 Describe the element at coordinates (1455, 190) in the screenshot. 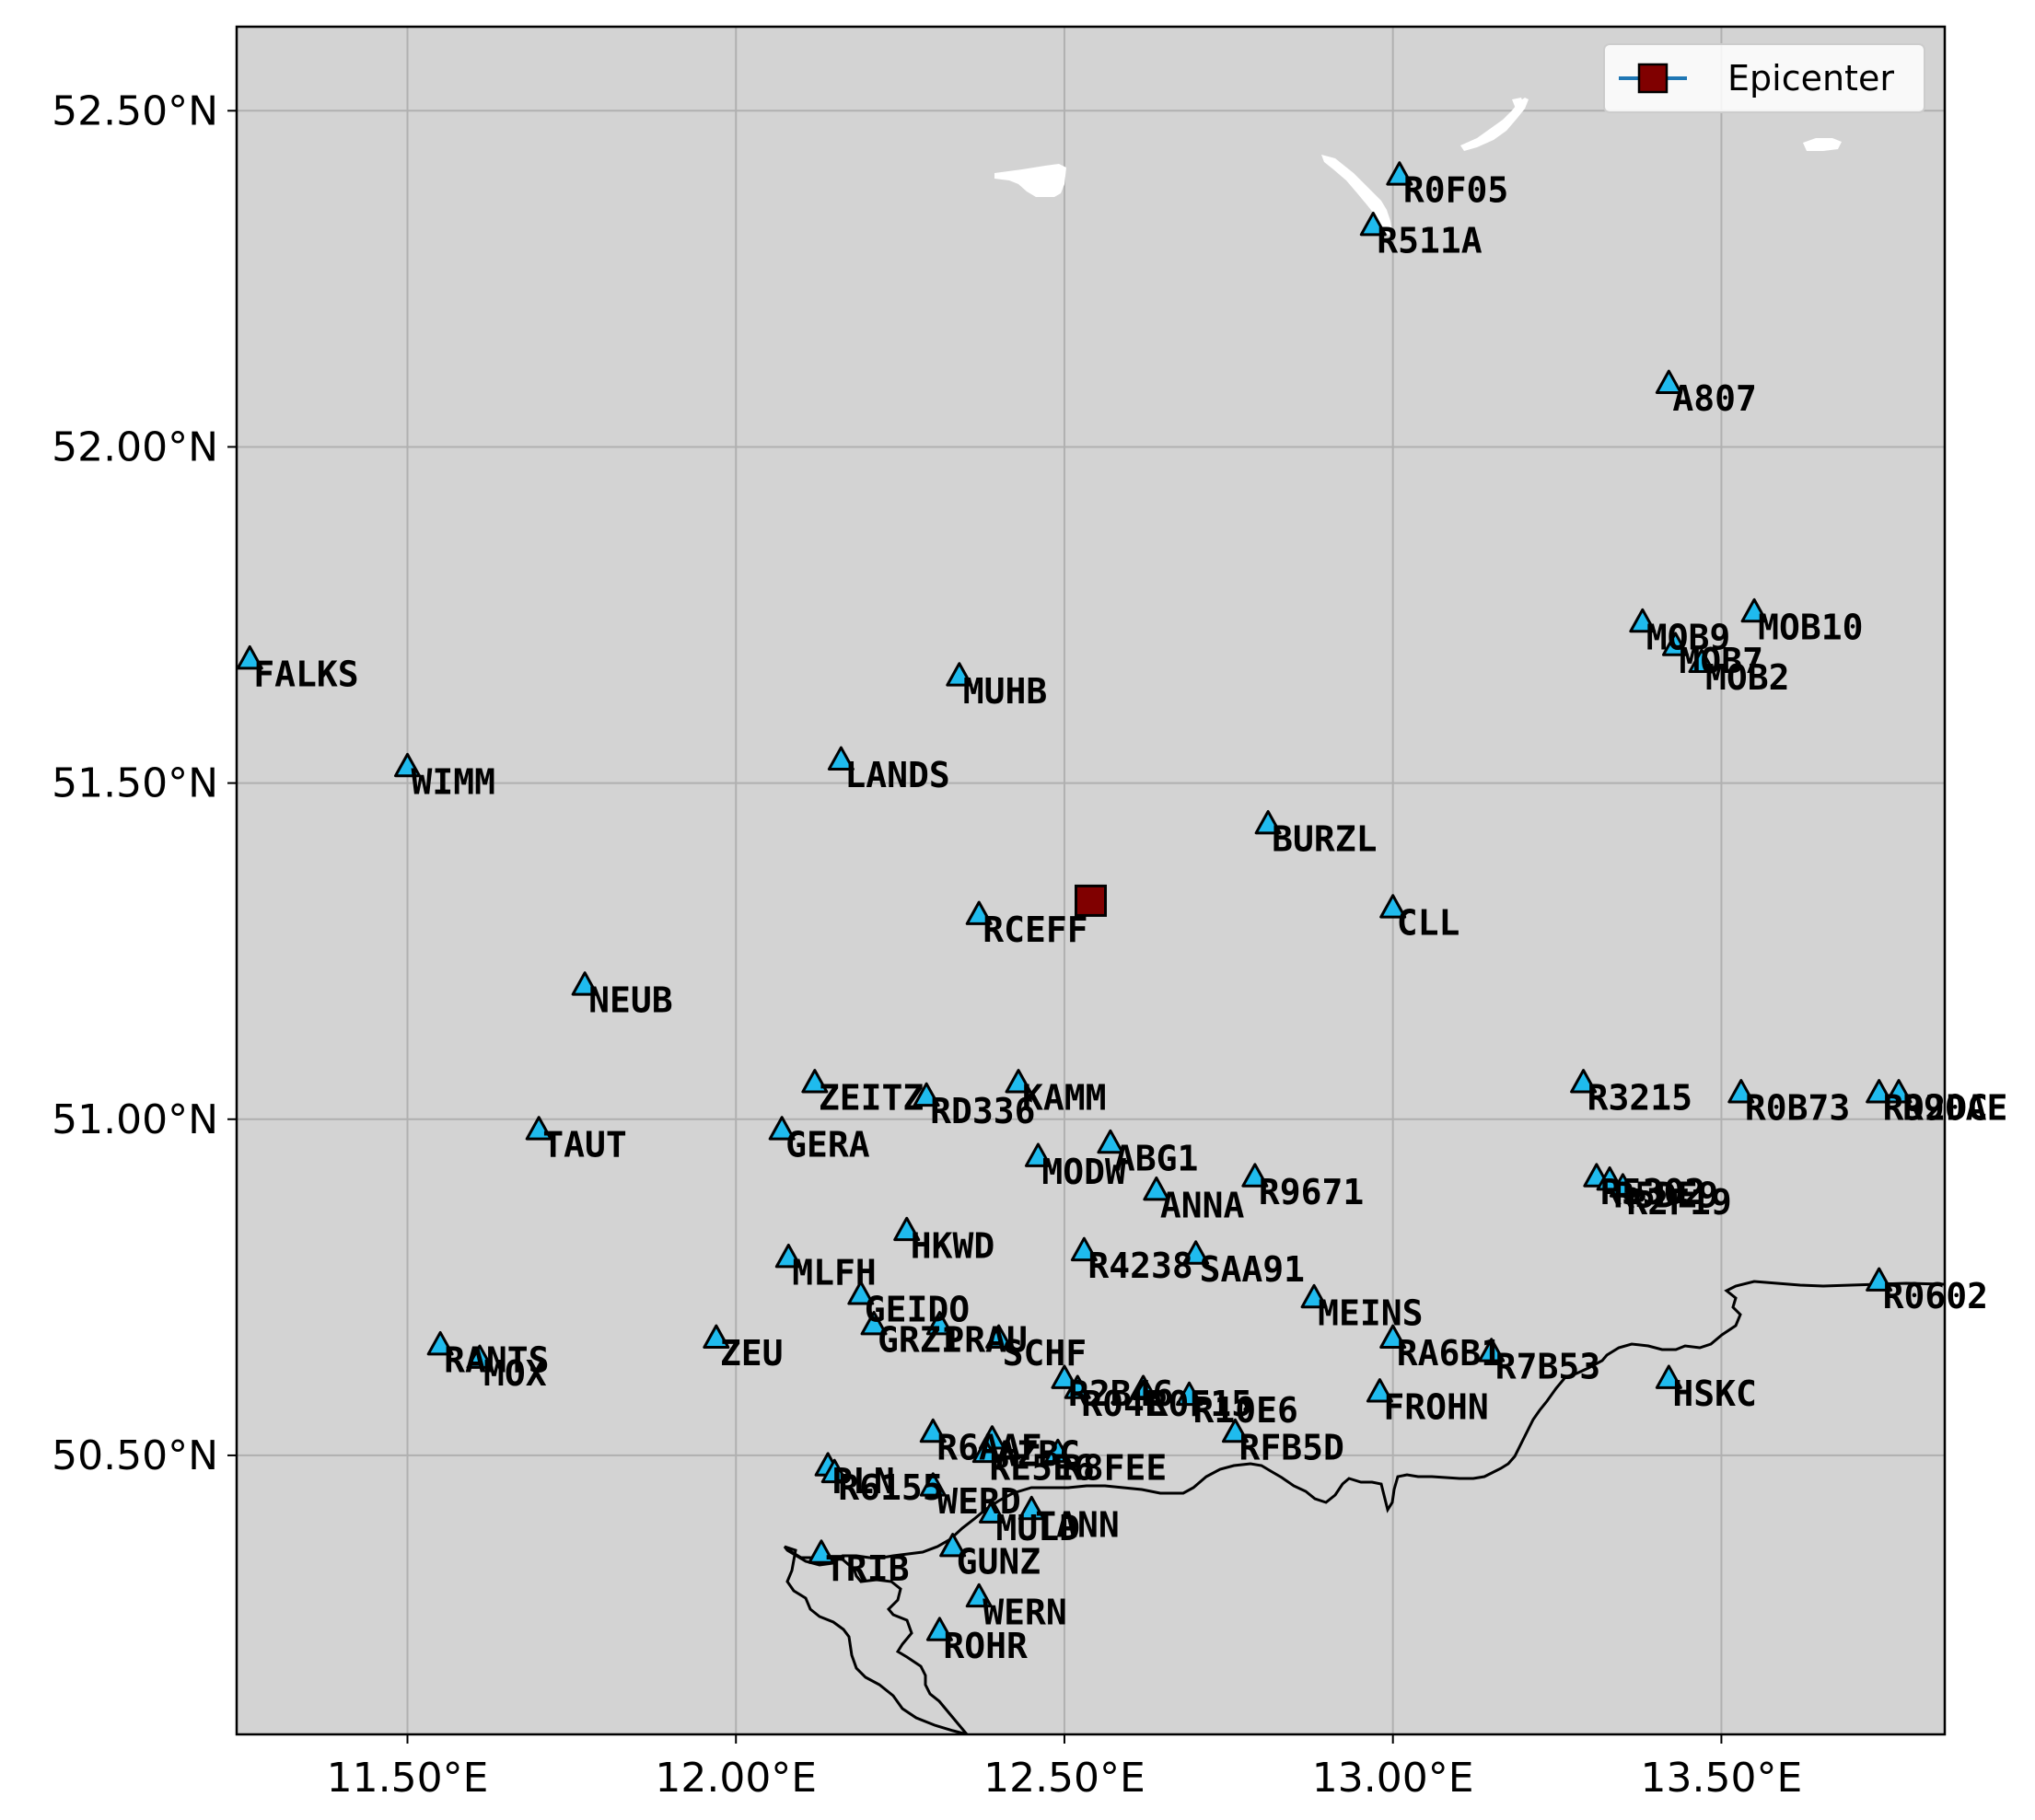

I see `station-label: R0F05` at that location.